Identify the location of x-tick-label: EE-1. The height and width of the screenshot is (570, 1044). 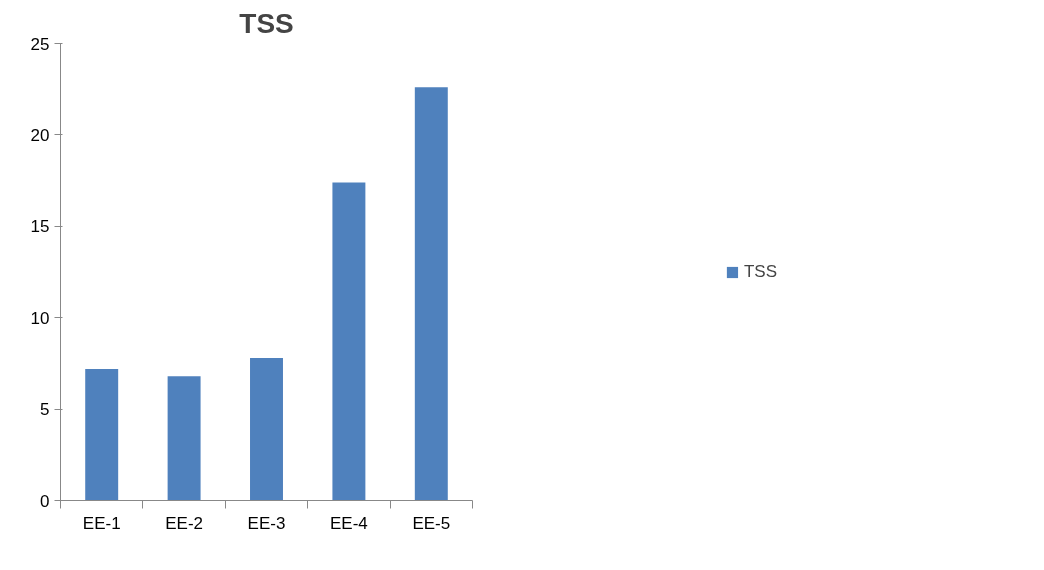
(101, 523).